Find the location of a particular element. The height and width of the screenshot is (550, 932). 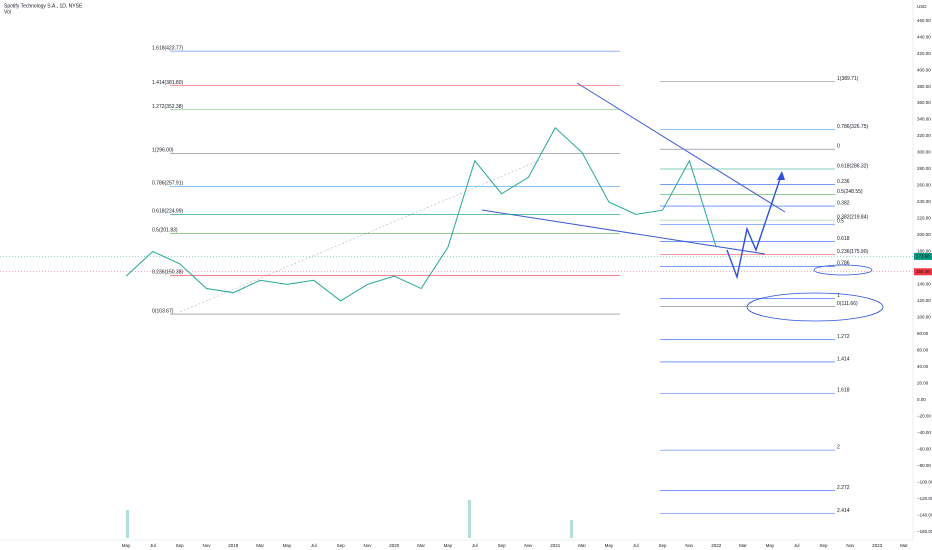

y-tick-label: 60.00 is located at coordinates (923, 350).